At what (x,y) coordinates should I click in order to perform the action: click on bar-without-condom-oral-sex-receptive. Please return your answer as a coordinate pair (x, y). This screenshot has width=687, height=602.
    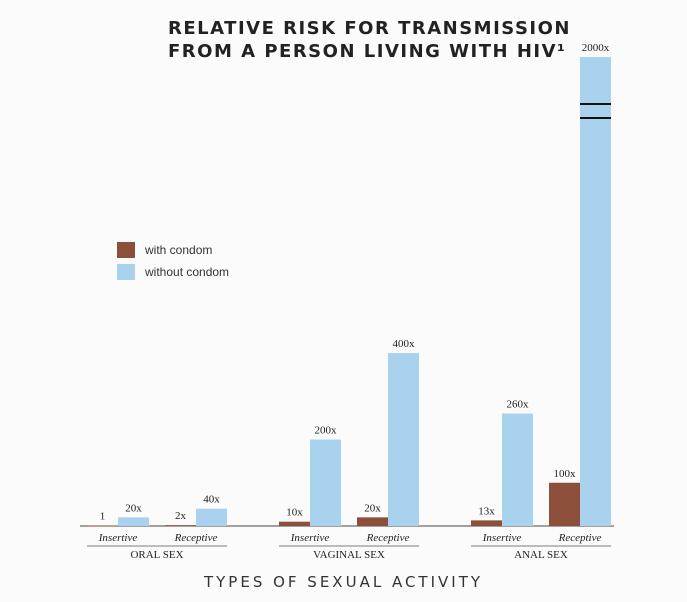
    Looking at the image, I should click on (211, 517).